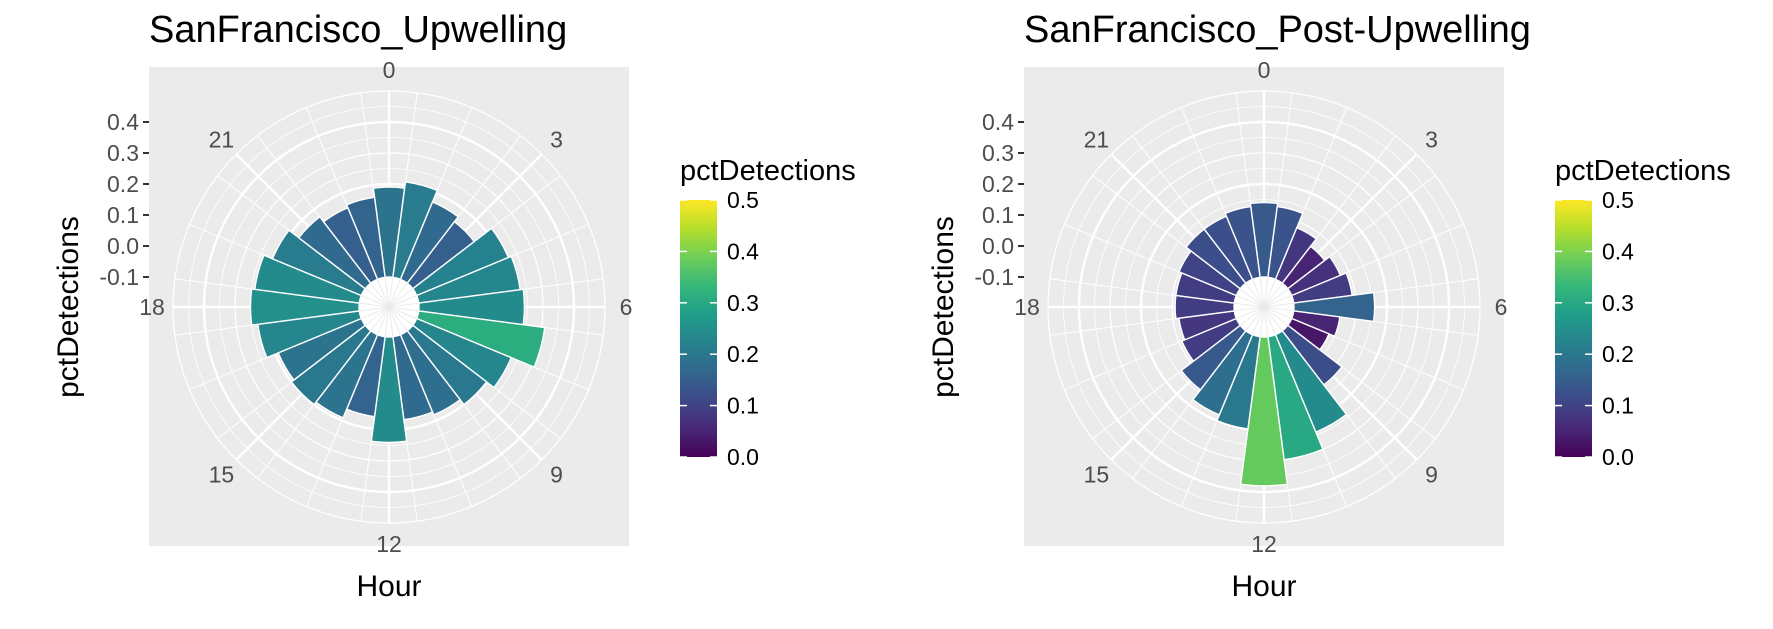  Describe the element at coordinates (743, 354) in the screenshot. I see `legend-tick-label: 0.2` at that location.